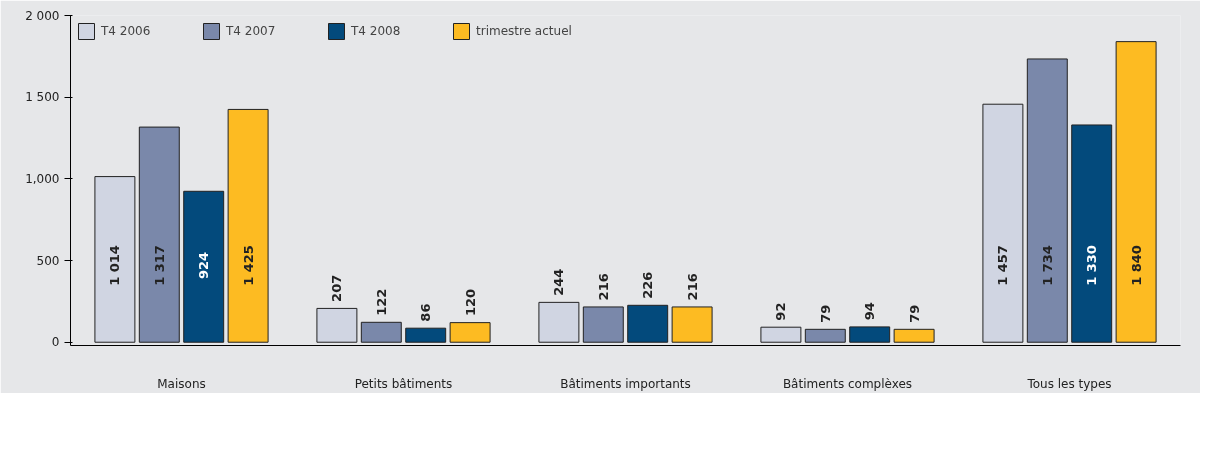 This screenshot has height=466, width=1228. I want to click on x-tick-label: Tous les types, so click(1069, 383).